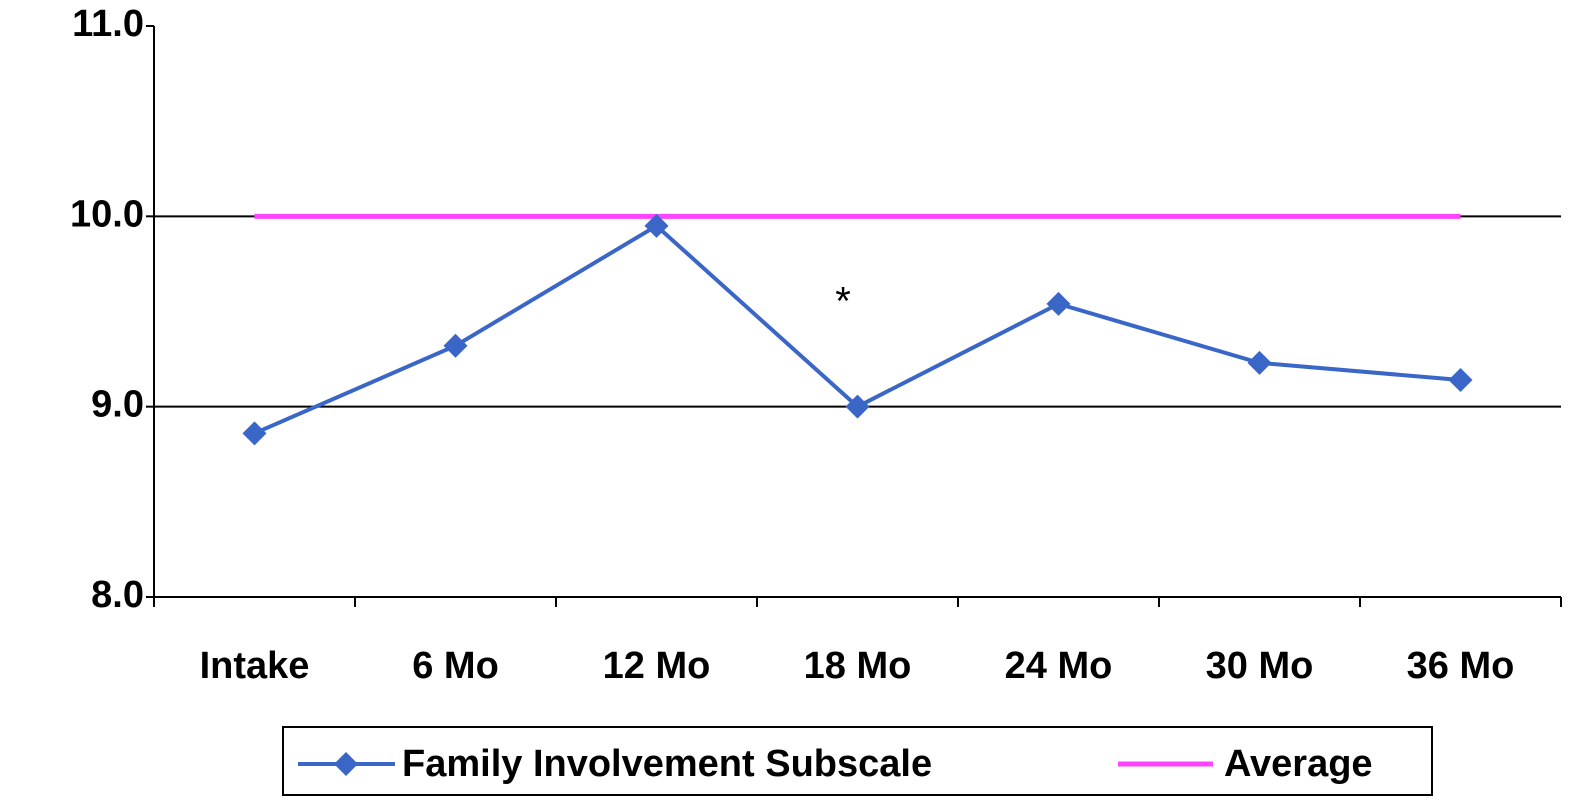 This screenshot has width=1579, height=801. I want to click on legend-marker, so click(346, 764).